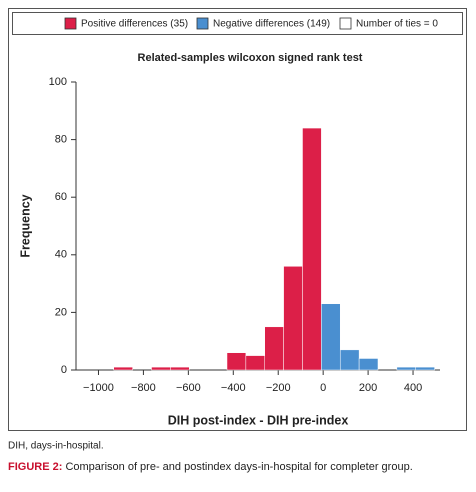  What do you see at coordinates (368, 388) in the screenshot?
I see `x-tick-label: 200` at bounding box center [368, 388].